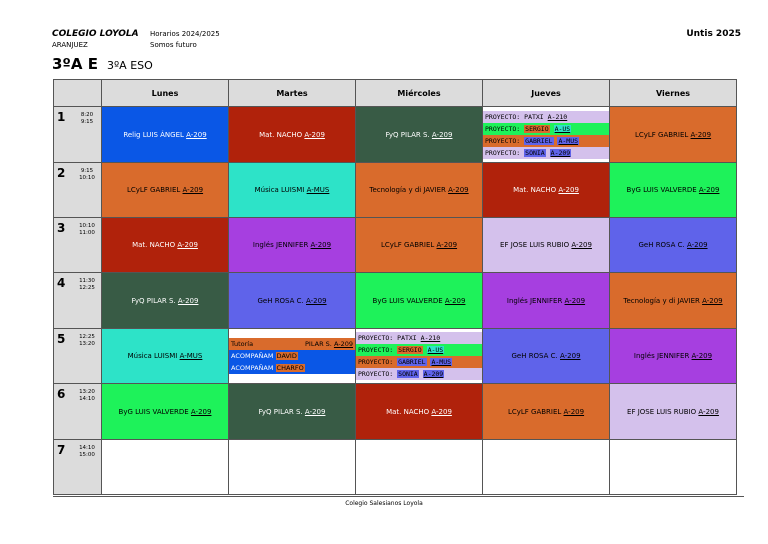  I want to click on period-time: 11:30 12:25, so click(87, 284).